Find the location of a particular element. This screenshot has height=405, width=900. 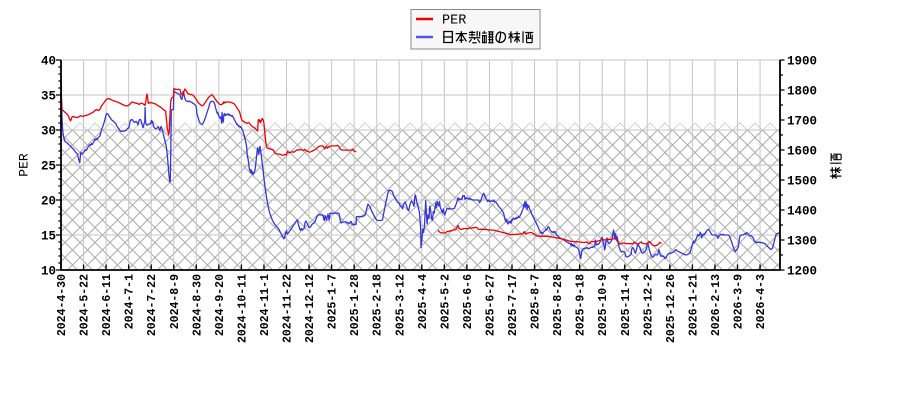

svg-text: 2026-2-13 is located at coordinates (716, 305).